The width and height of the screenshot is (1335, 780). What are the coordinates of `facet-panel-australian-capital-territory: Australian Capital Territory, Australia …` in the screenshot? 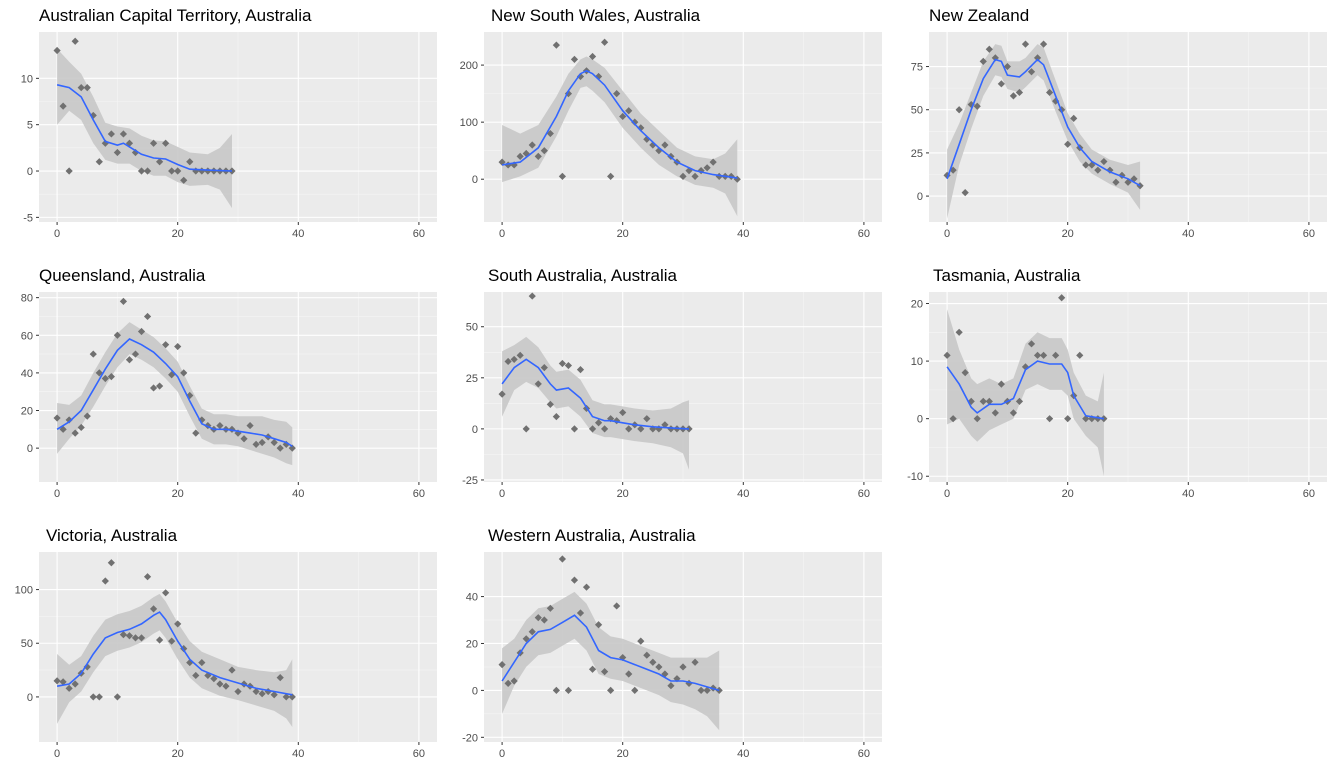 It's located at (222, 129).